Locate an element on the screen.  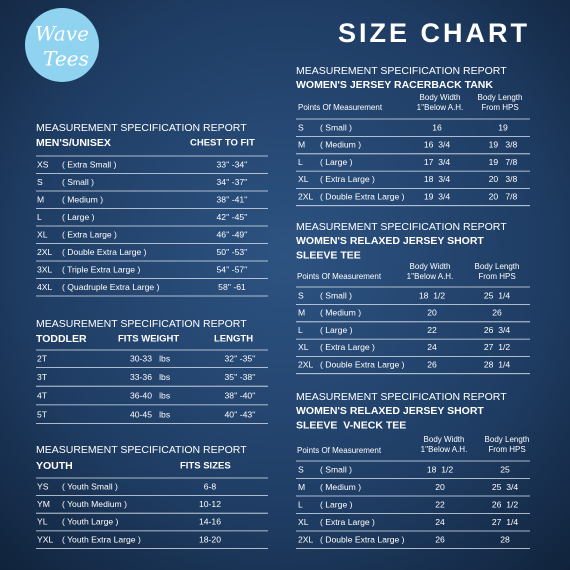
table-cell: 18-20 is located at coordinates (210, 539).